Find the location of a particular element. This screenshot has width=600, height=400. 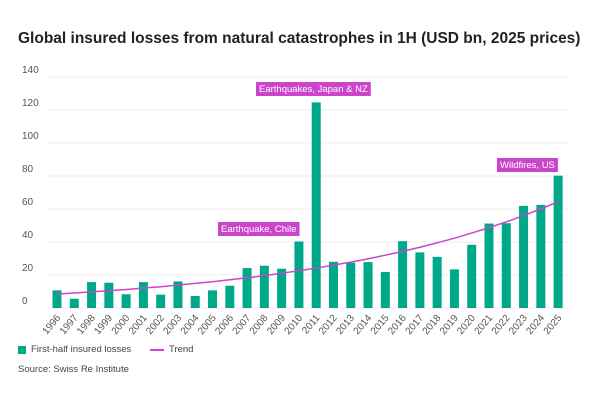

bar-2024 is located at coordinates (541, 256).